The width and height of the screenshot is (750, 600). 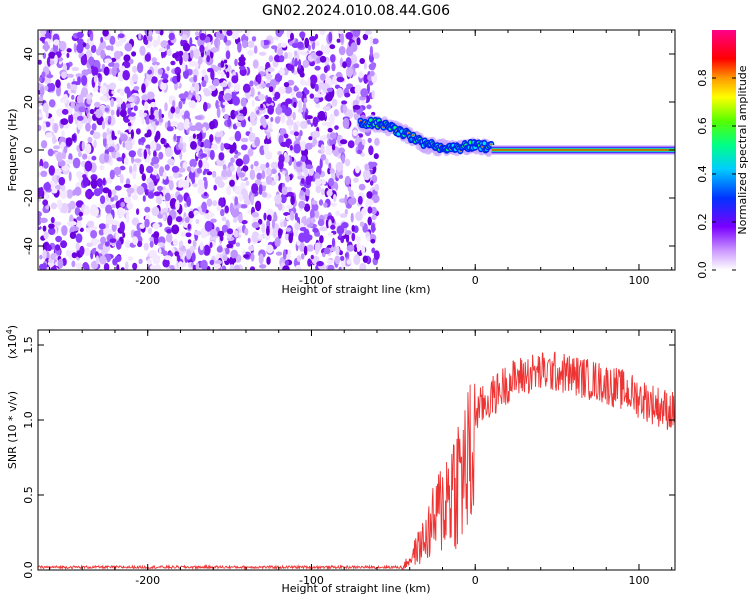 What do you see at coordinates (28, 570) in the screenshot?
I see `snr-ytick-label: 0.0` at bounding box center [28, 570].